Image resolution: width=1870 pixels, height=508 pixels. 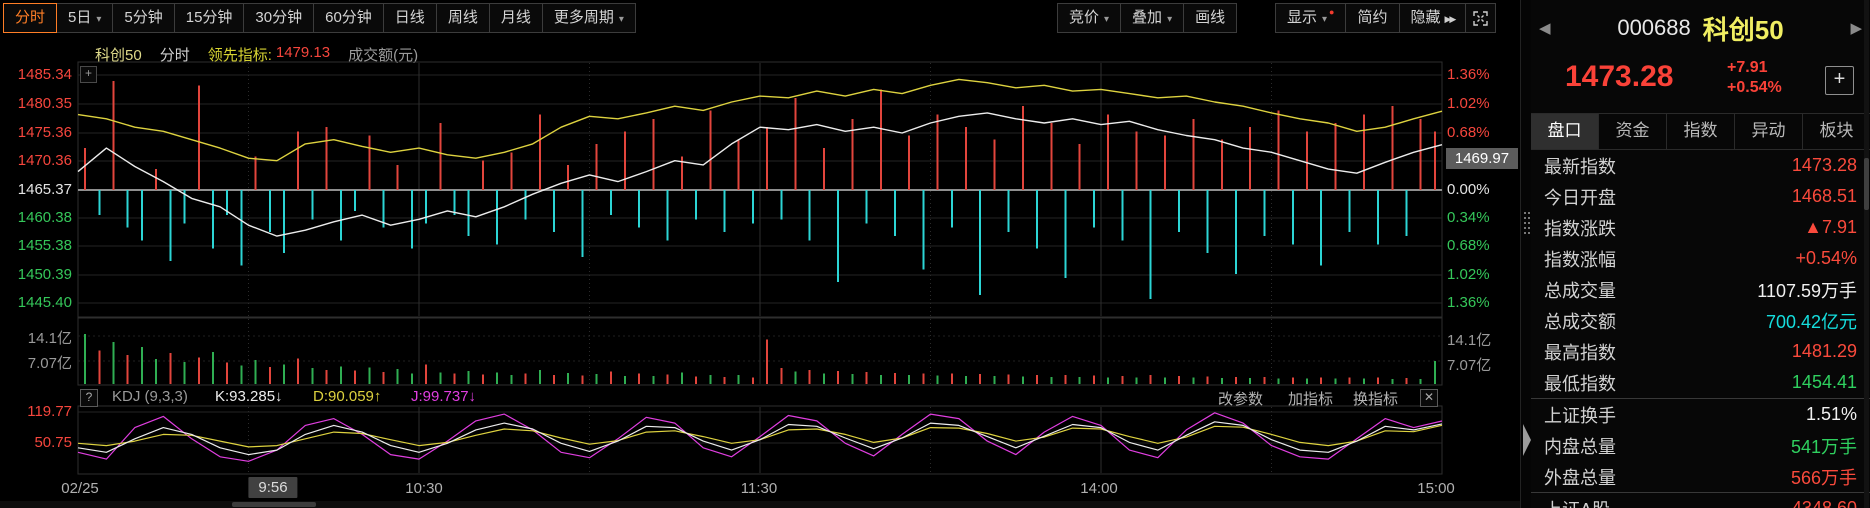 What do you see at coordinates (348, 18) in the screenshot?
I see `period-tab-5: 60分钟` at bounding box center [348, 18].